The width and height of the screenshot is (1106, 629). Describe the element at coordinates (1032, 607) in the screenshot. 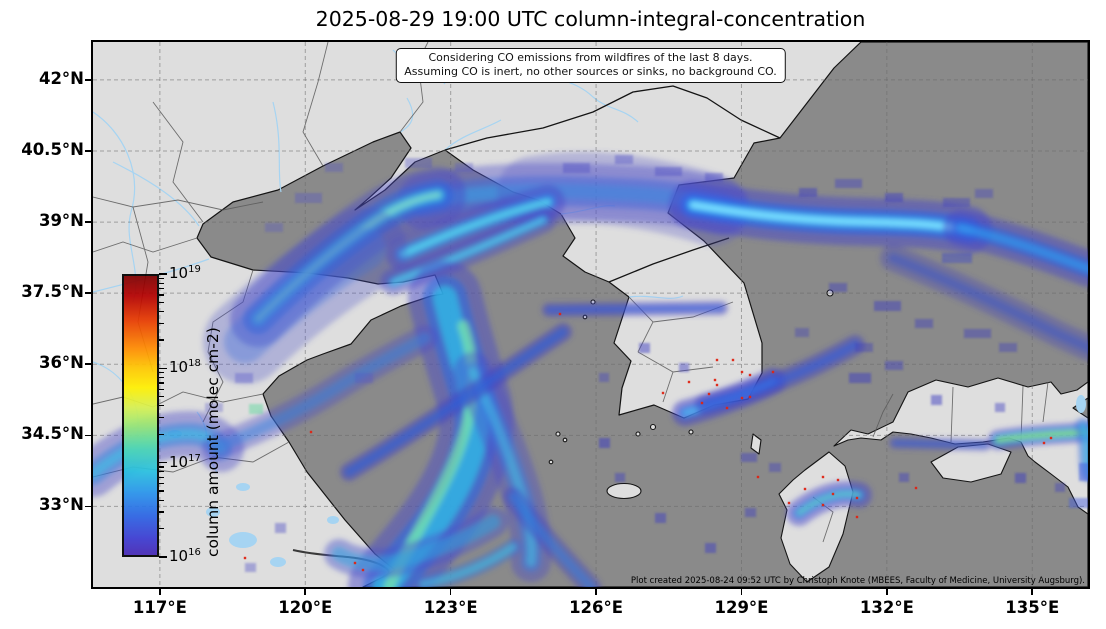

I see `x-axis-label: 135°E` at that location.